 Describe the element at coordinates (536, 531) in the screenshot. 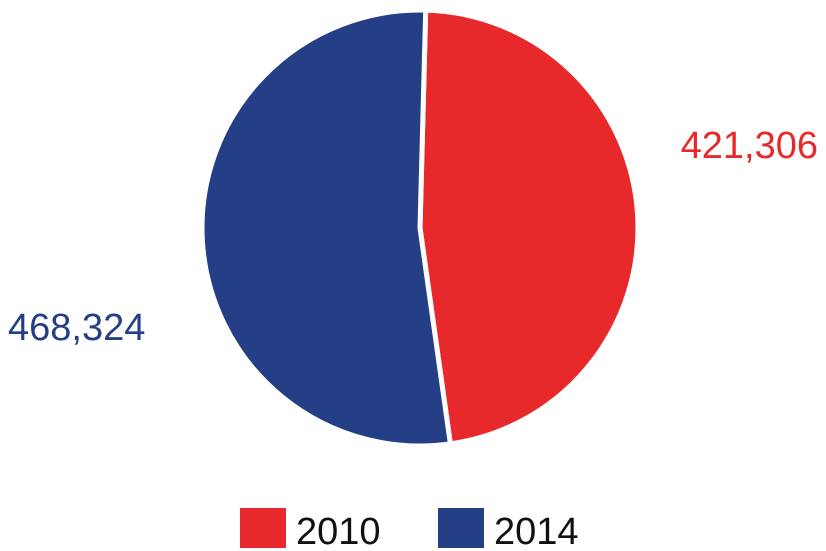

I see `legend-label-2014: 2014` at that location.